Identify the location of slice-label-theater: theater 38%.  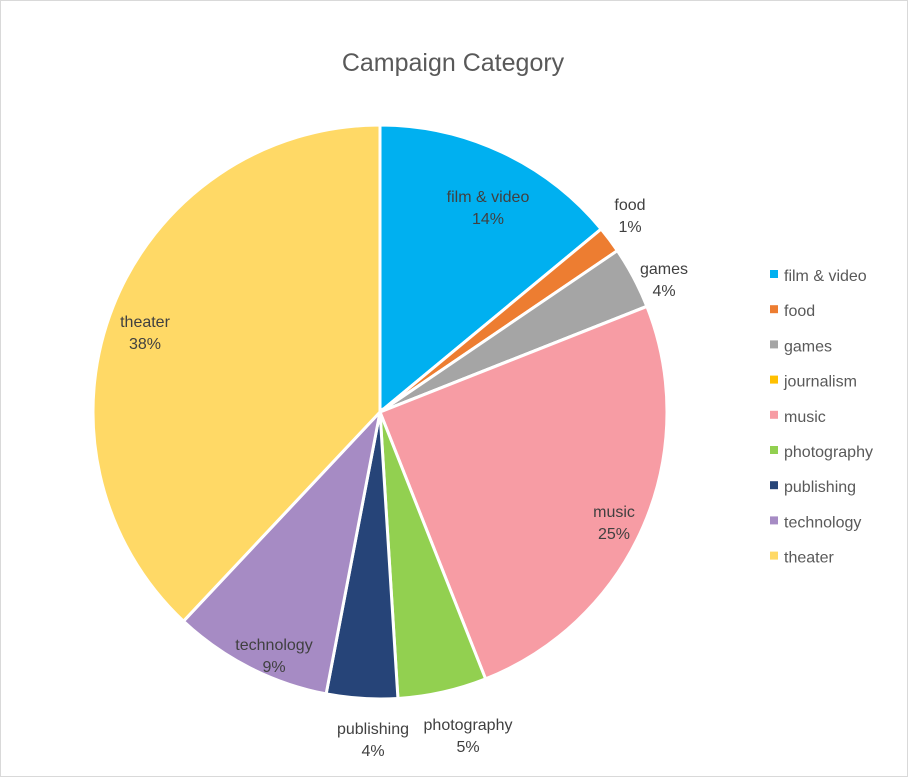
(145, 333).